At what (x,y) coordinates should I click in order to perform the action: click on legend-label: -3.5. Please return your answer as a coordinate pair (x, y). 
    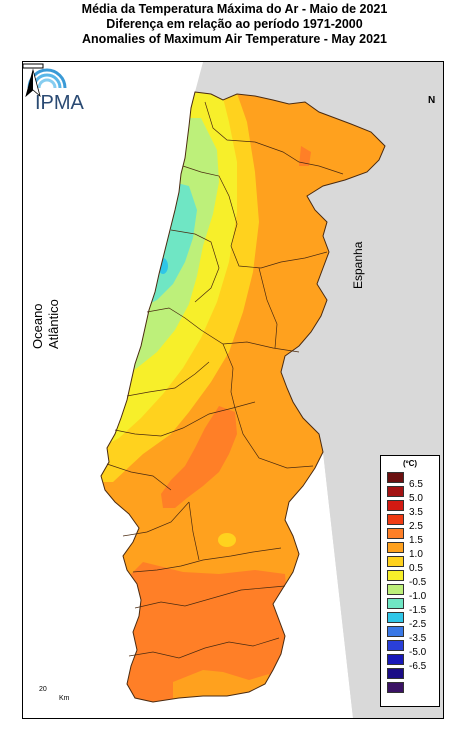
    Looking at the image, I should click on (418, 638).